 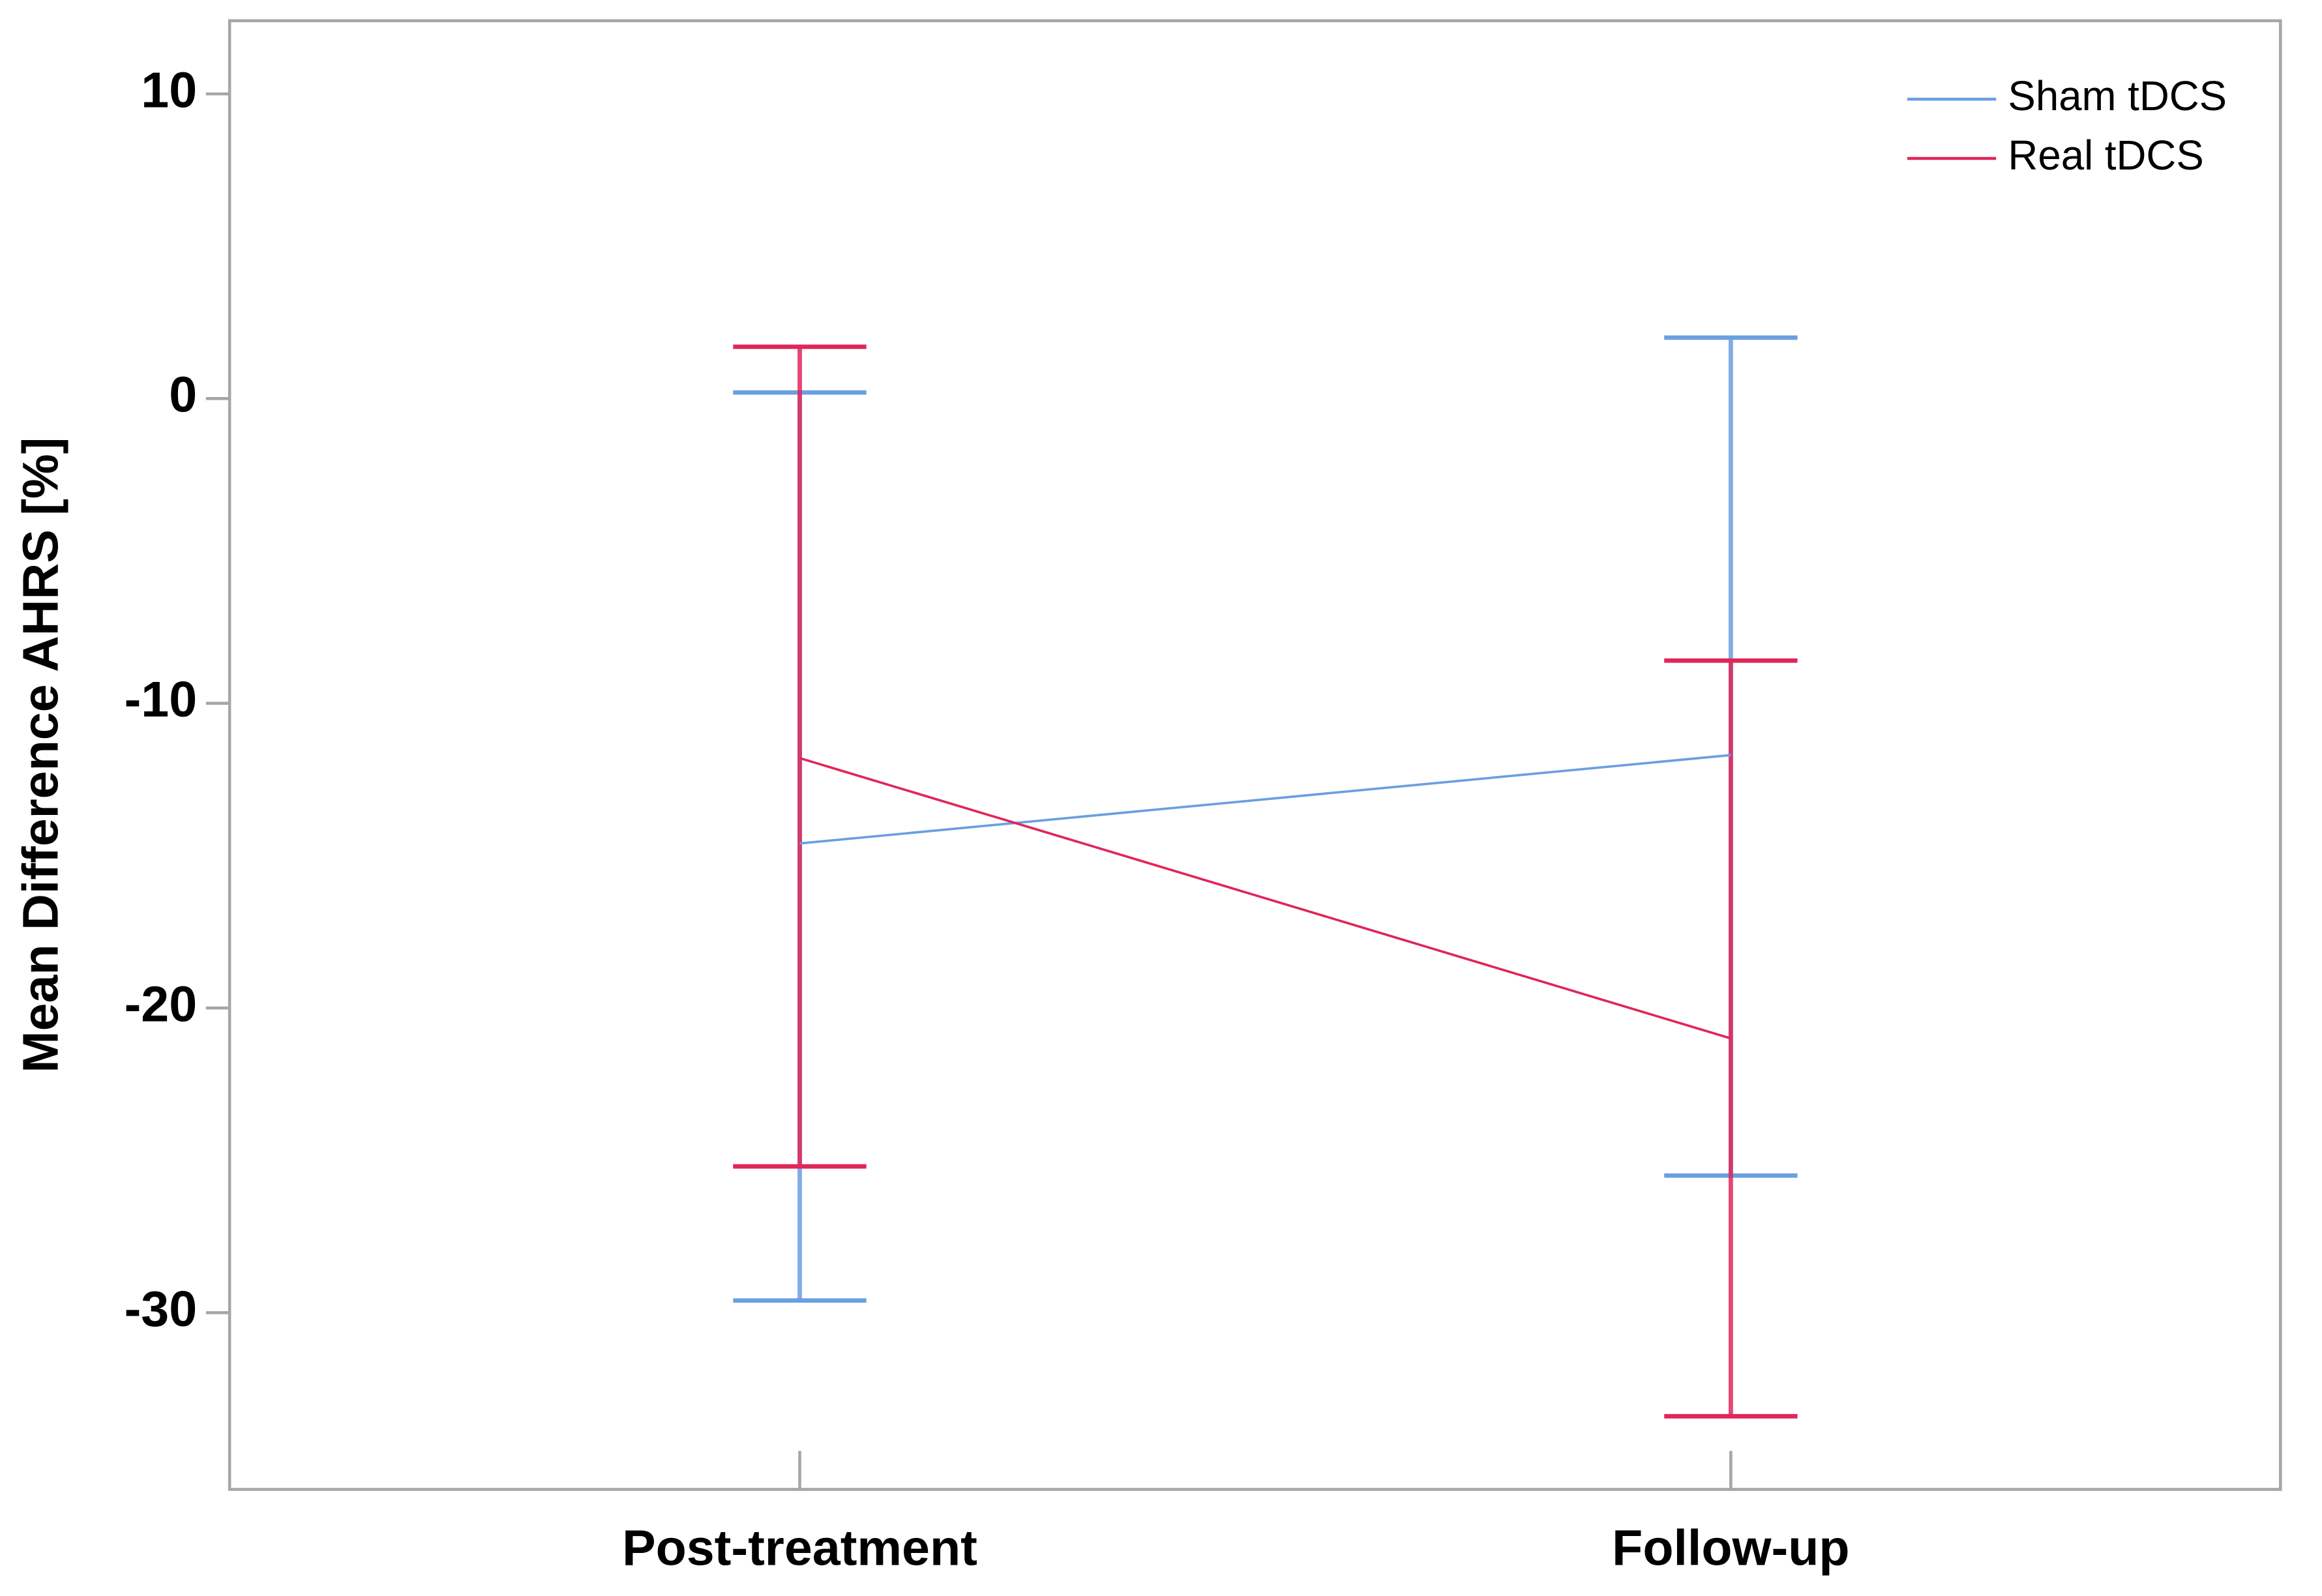 What do you see at coordinates (41, 755) in the screenshot?
I see `y-axis-title: Mean Difference AHRS [%]` at bounding box center [41, 755].